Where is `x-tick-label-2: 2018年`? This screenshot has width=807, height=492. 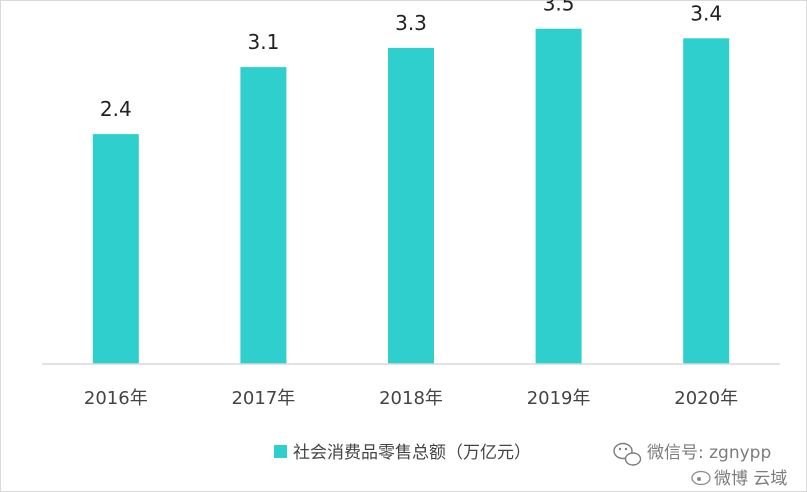 x-tick-label-2: 2018年 is located at coordinates (411, 398).